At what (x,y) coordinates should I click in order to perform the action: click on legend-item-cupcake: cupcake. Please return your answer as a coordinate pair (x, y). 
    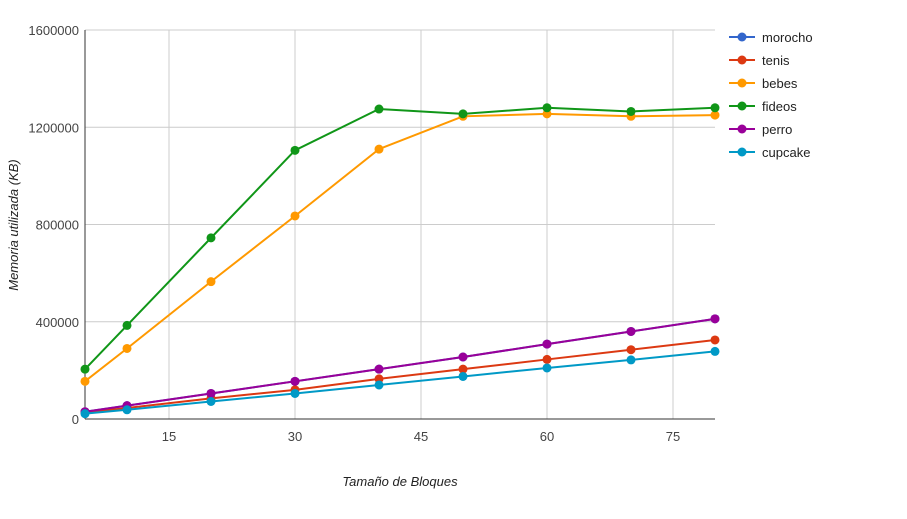
    Looking at the image, I should click on (769, 152).